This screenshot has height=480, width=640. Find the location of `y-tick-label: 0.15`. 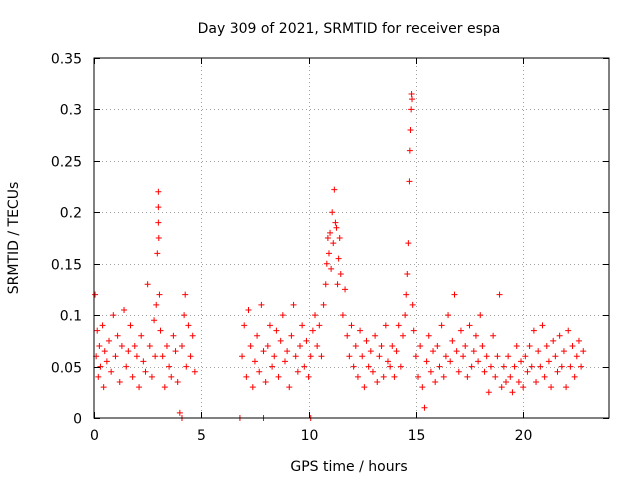

y-tick-label: 0.15 is located at coordinates (66, 266).